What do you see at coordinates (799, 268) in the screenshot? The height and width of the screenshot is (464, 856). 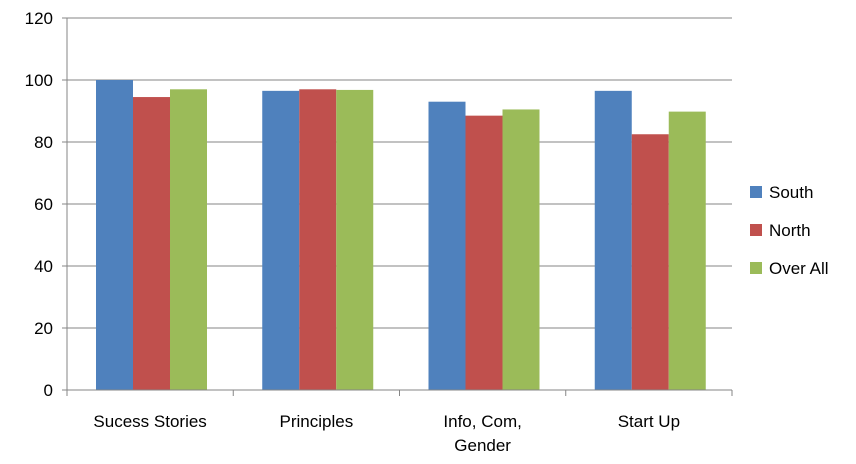 I see `legend-label: Over All` at bounding box center [799, 268].